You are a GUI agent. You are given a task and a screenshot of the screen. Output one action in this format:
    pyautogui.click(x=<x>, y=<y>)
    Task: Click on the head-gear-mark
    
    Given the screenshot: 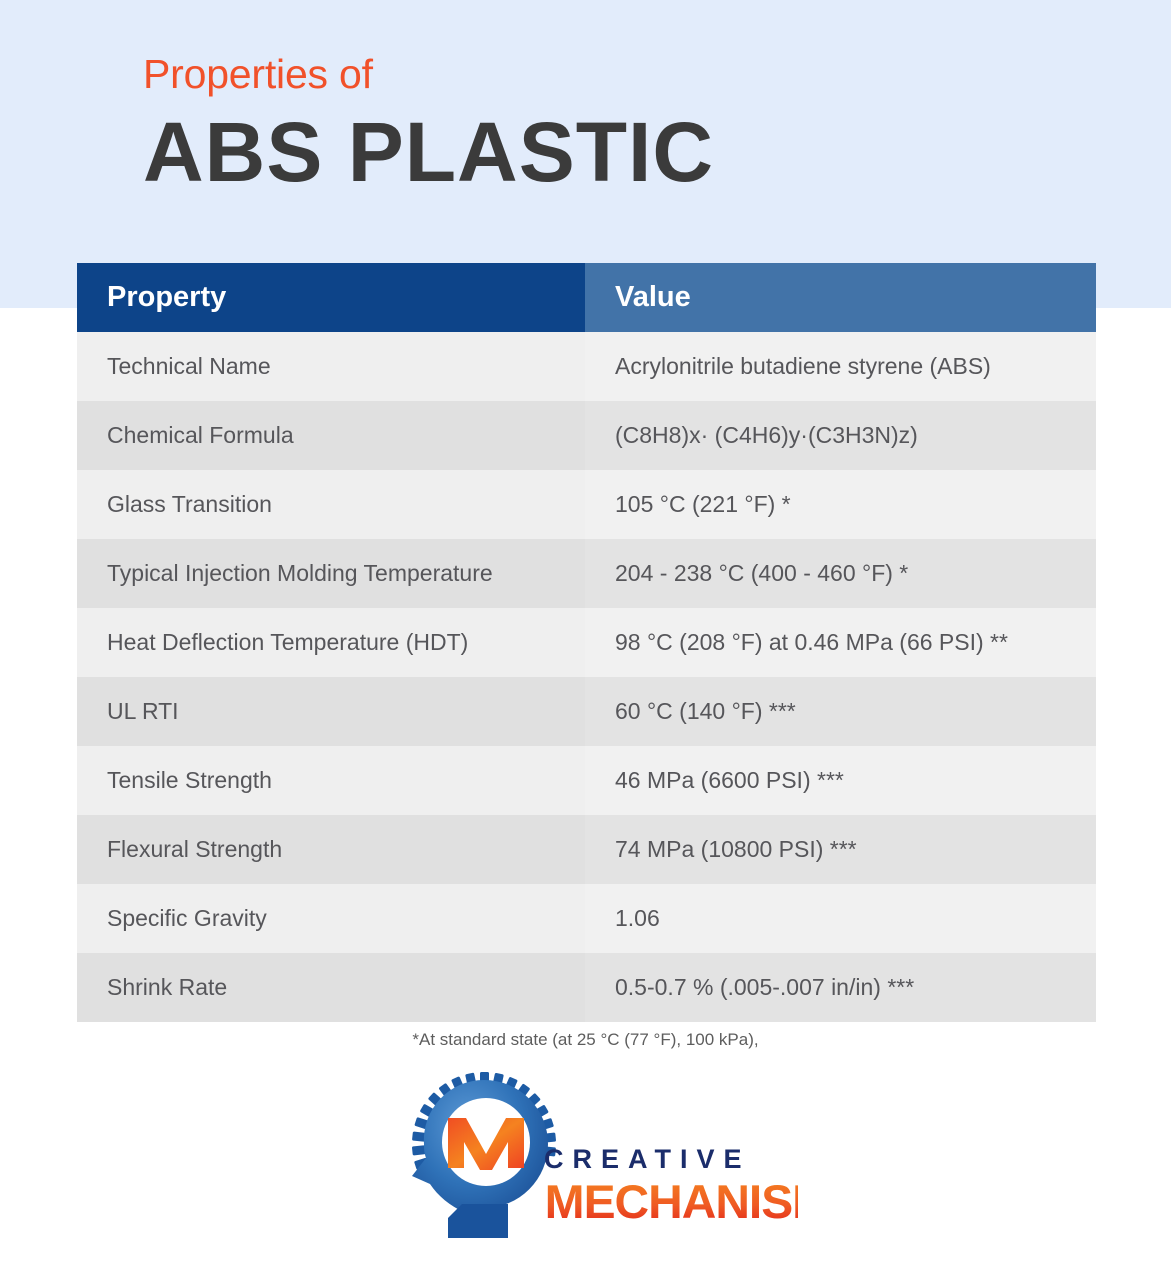 What is the action you would take?
    pyautogui.click(x=484, y=1155)
    